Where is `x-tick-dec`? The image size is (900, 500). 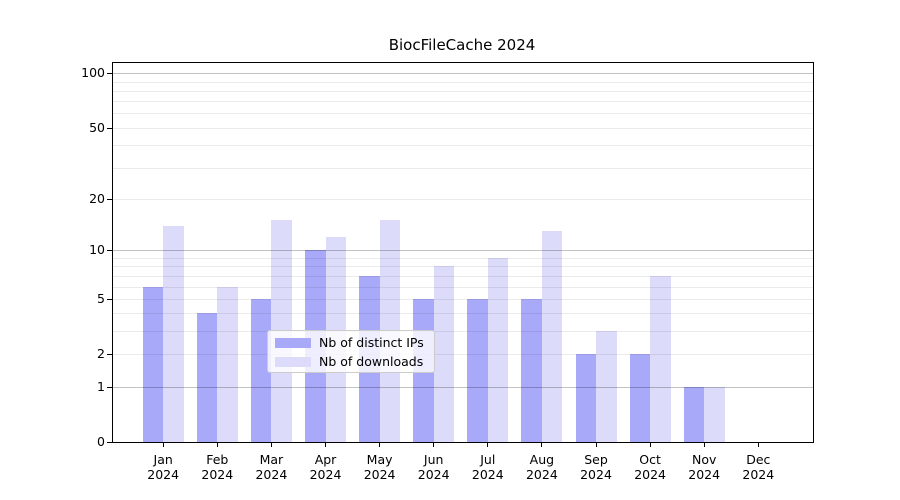 x-tick-dec is located at coordinates (758, 444).